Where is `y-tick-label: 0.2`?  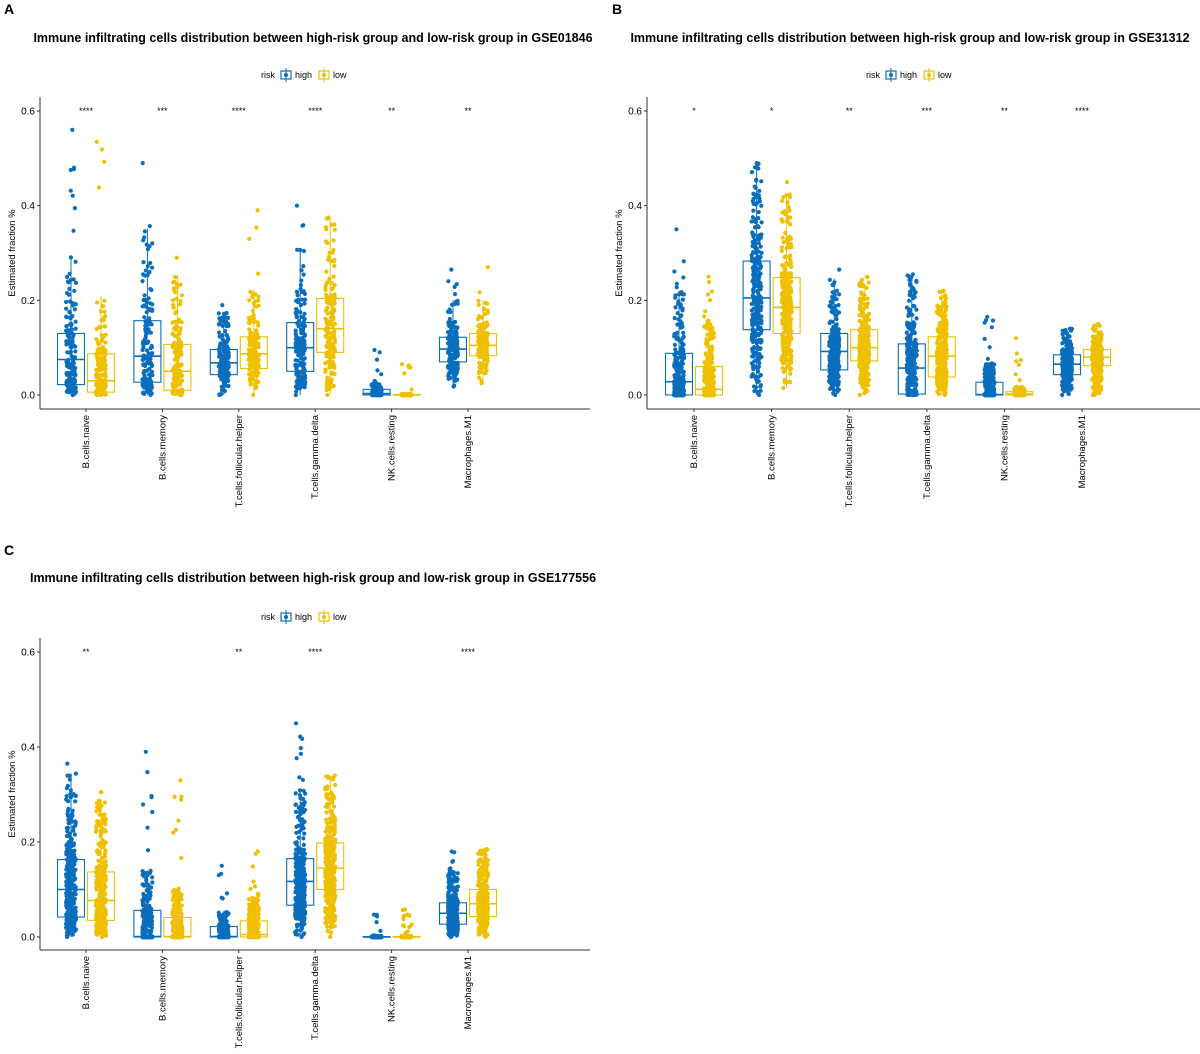 y-tick-label: 0.2 is located at coordinates (635, 301).